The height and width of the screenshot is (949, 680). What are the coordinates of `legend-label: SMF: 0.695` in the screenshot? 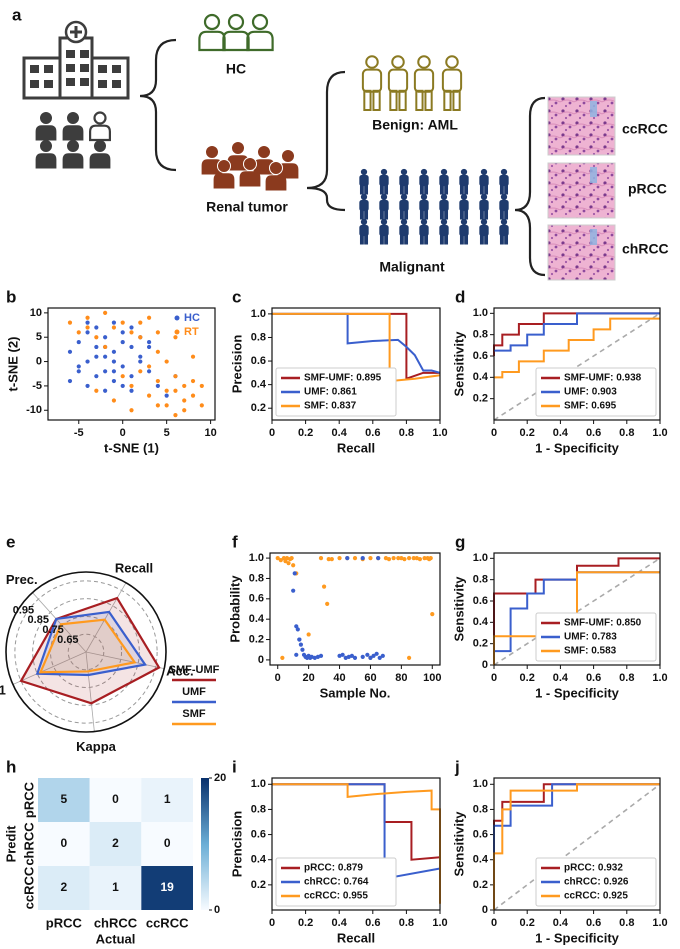 It's located at (590, 406).